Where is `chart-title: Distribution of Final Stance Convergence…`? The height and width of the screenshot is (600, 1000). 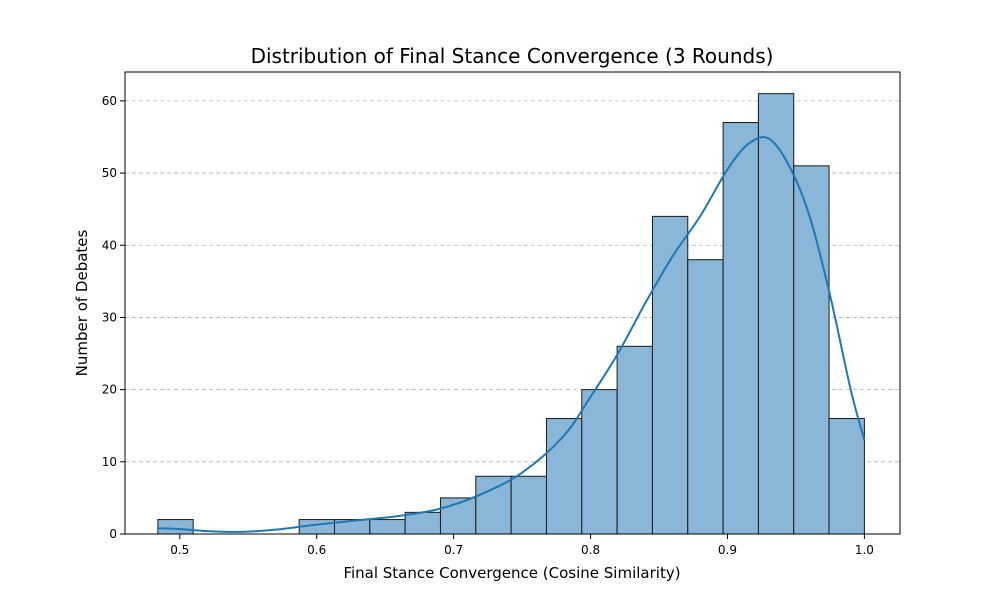
chart-title: Distribution of Final Stance Convergence… is located at coordinates (512, 56).